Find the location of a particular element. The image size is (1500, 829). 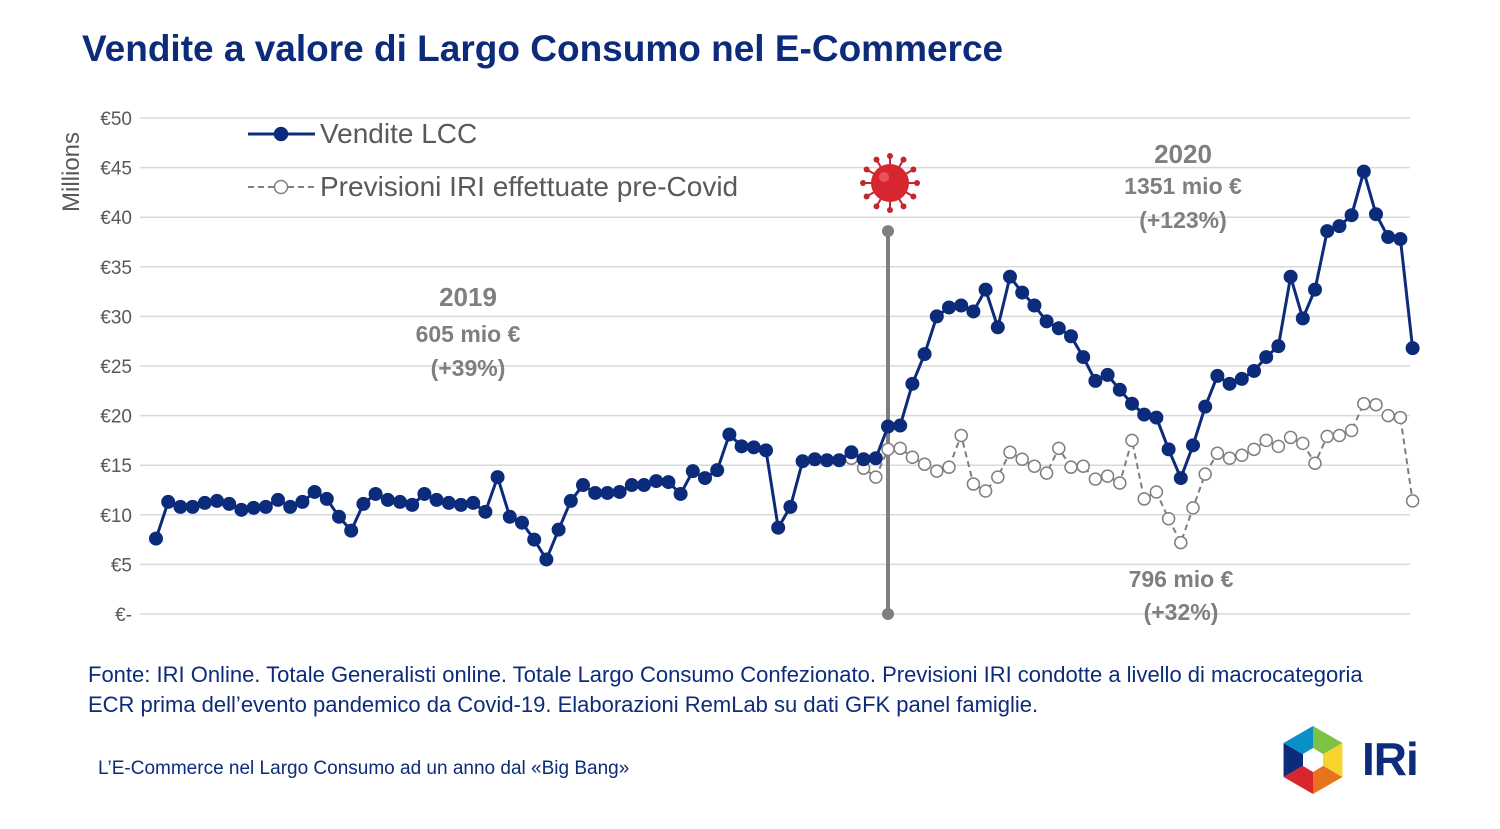

annotation-y2020: 2020 is located at coordinates (1183, 154).